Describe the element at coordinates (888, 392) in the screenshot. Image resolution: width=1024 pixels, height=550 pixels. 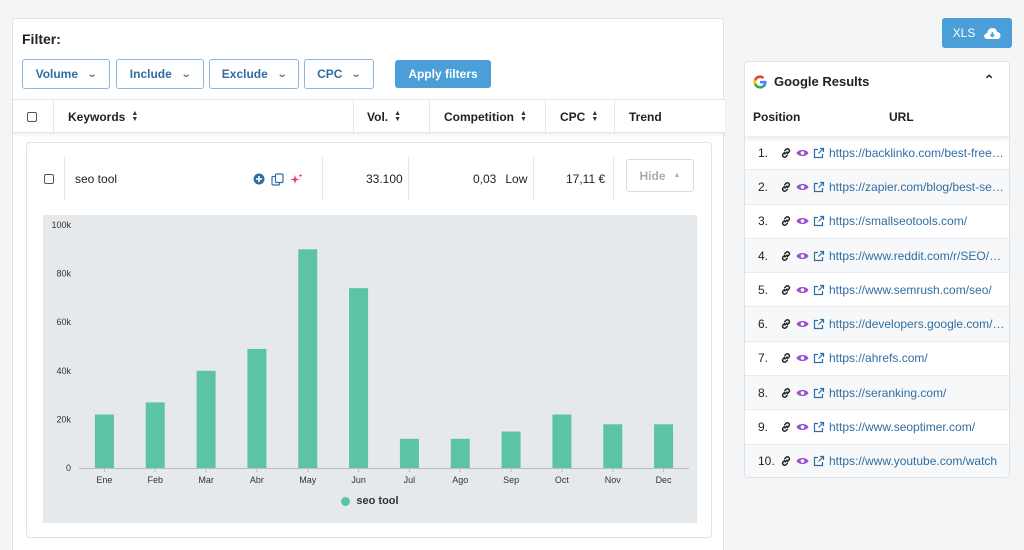
I see `result-url-link: https://seranking.com/` at that location.